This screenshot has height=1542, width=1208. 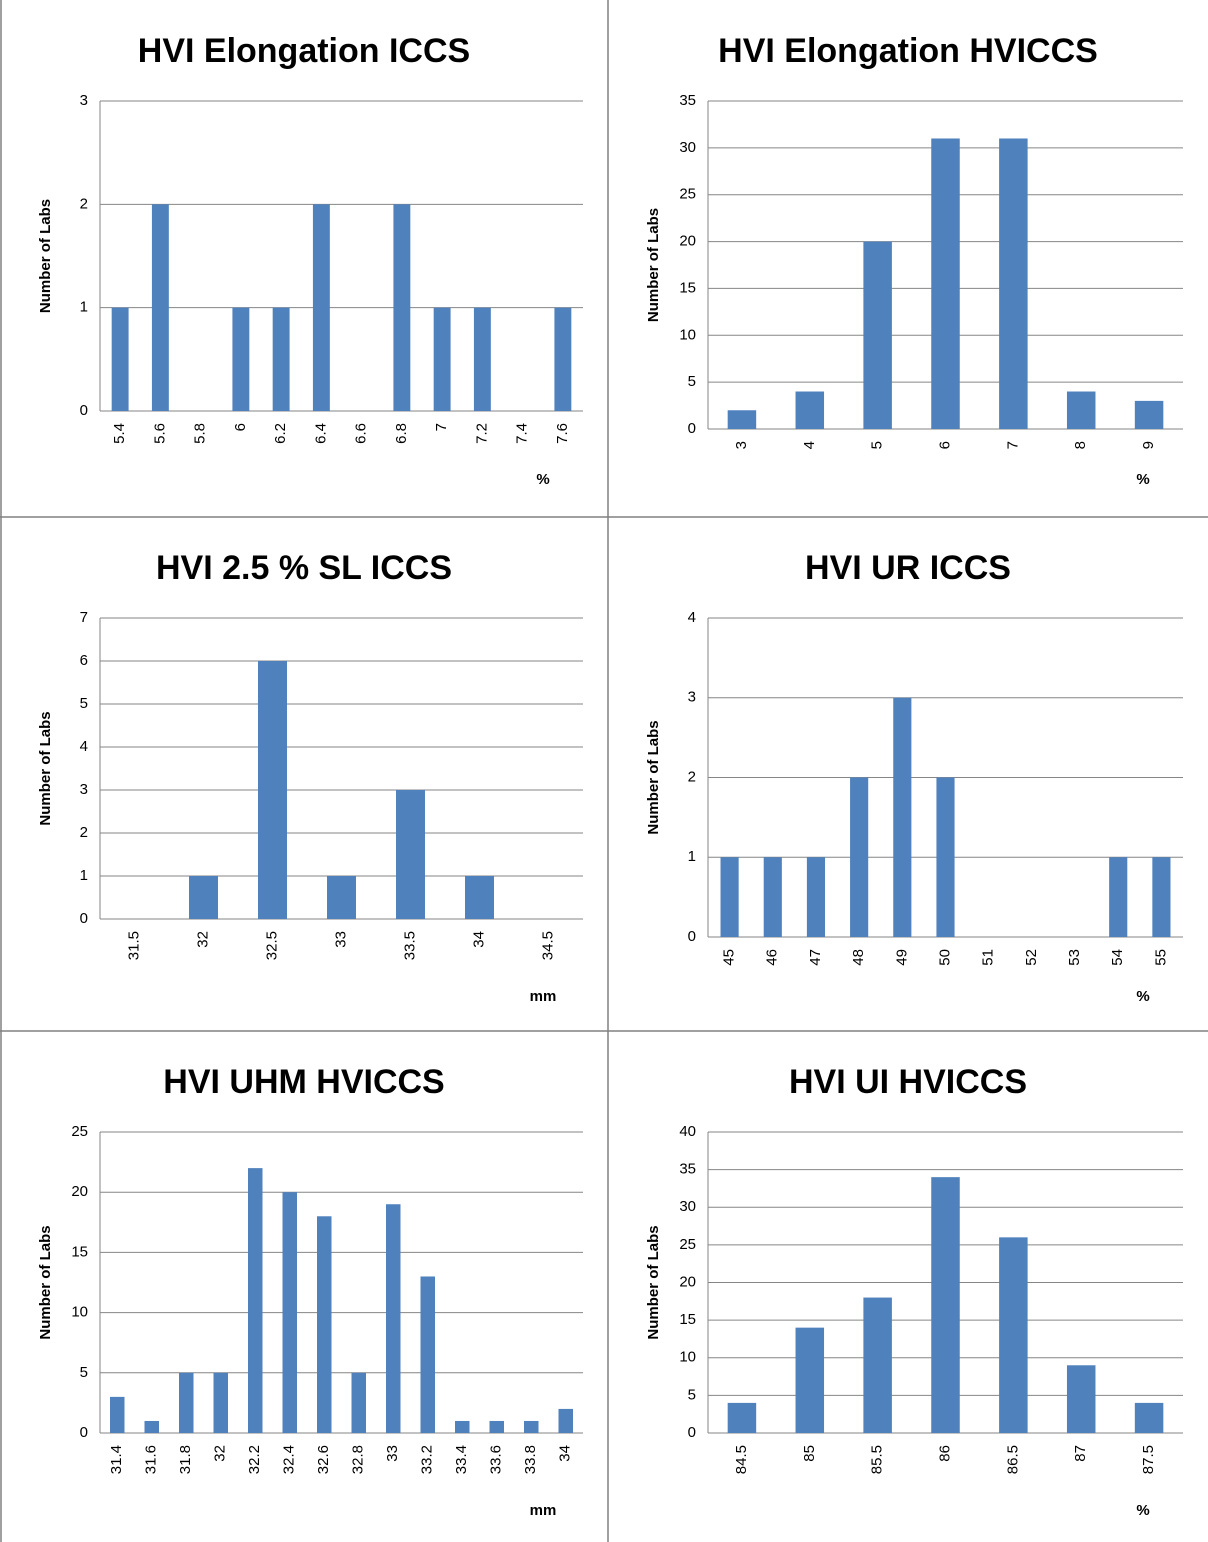 I want to click on x-tick-label: 32.4, so click(x=289, y=1459).